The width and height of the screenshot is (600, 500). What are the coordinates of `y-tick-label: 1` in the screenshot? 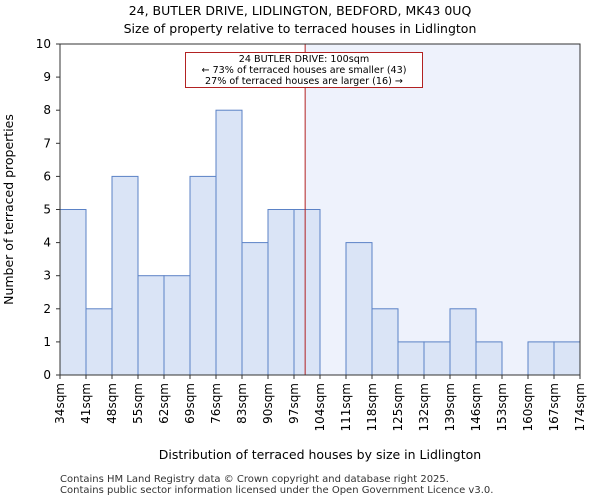 It's located at (47, 342).